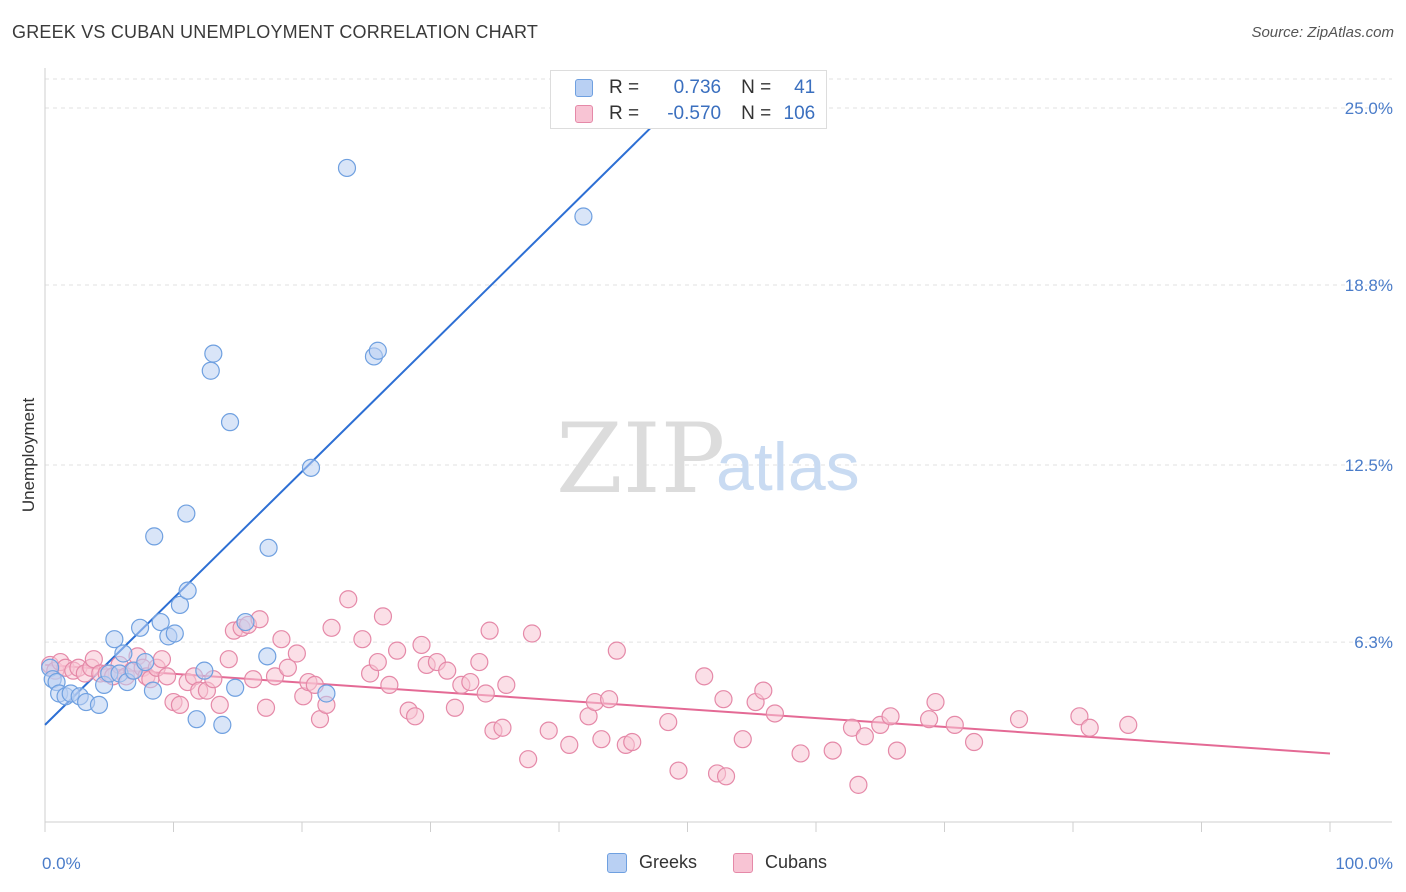 Image resolution: width=1406 pixels, height=892 pixels. What do you see at coordinates (1364, 863) in the screenshot?
I see `x-tick-label: 100.0%` at bounding box center [1364, 863].